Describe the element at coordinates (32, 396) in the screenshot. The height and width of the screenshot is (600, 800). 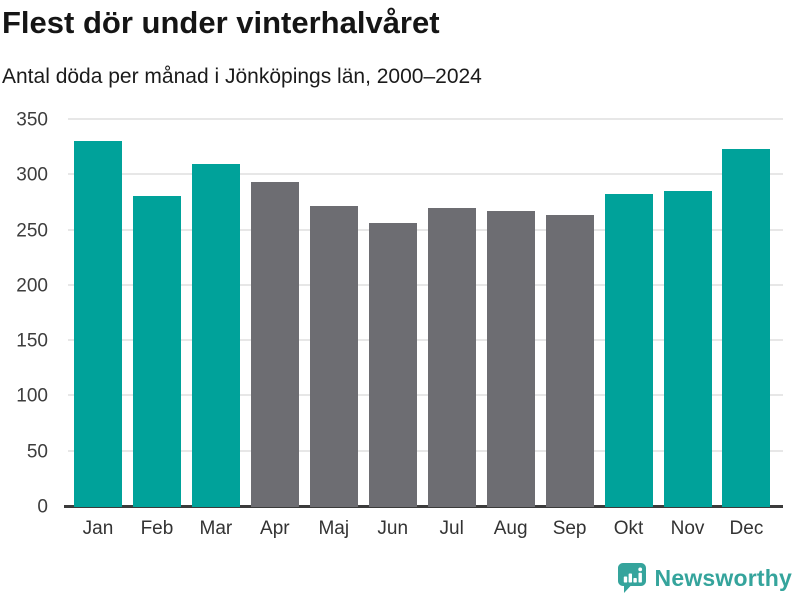
I see `y-tick-label-100: 100` at that location.